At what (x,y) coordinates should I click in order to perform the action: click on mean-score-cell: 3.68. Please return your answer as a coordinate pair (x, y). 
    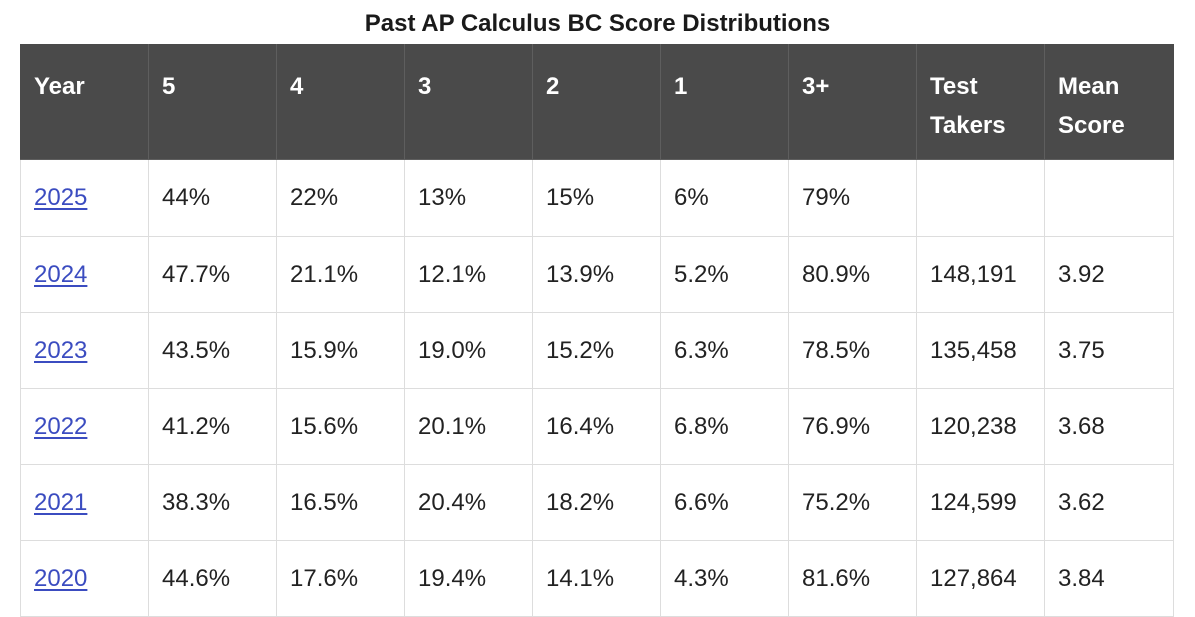
    Looking at the image, I should click on (1109, 426).